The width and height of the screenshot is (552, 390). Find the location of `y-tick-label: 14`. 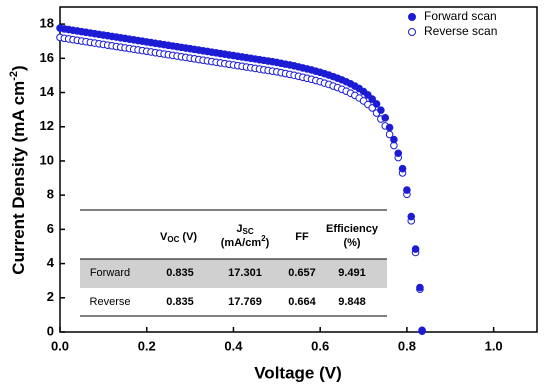

y-tick-label: 14 is located at coordinates (47, 91).